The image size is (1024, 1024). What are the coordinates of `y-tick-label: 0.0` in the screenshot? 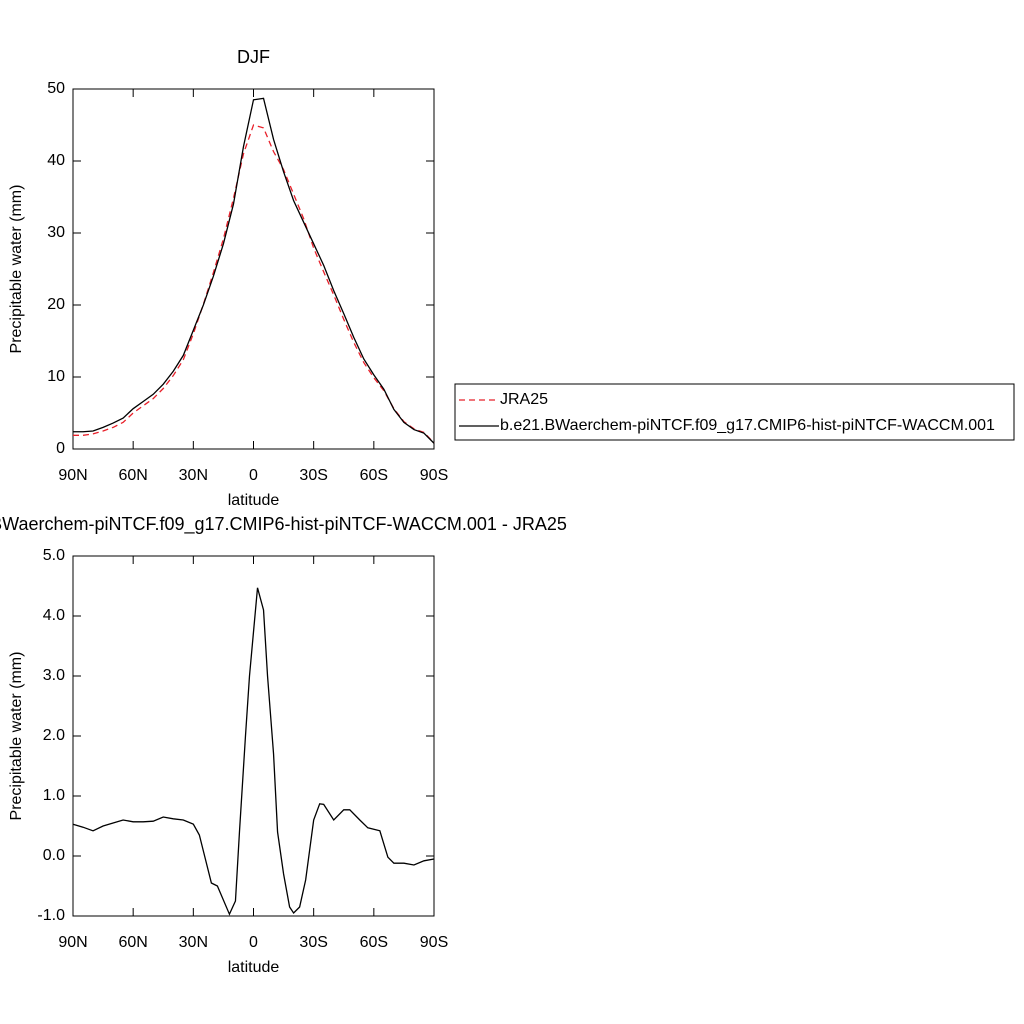 It's located at (54, 855).